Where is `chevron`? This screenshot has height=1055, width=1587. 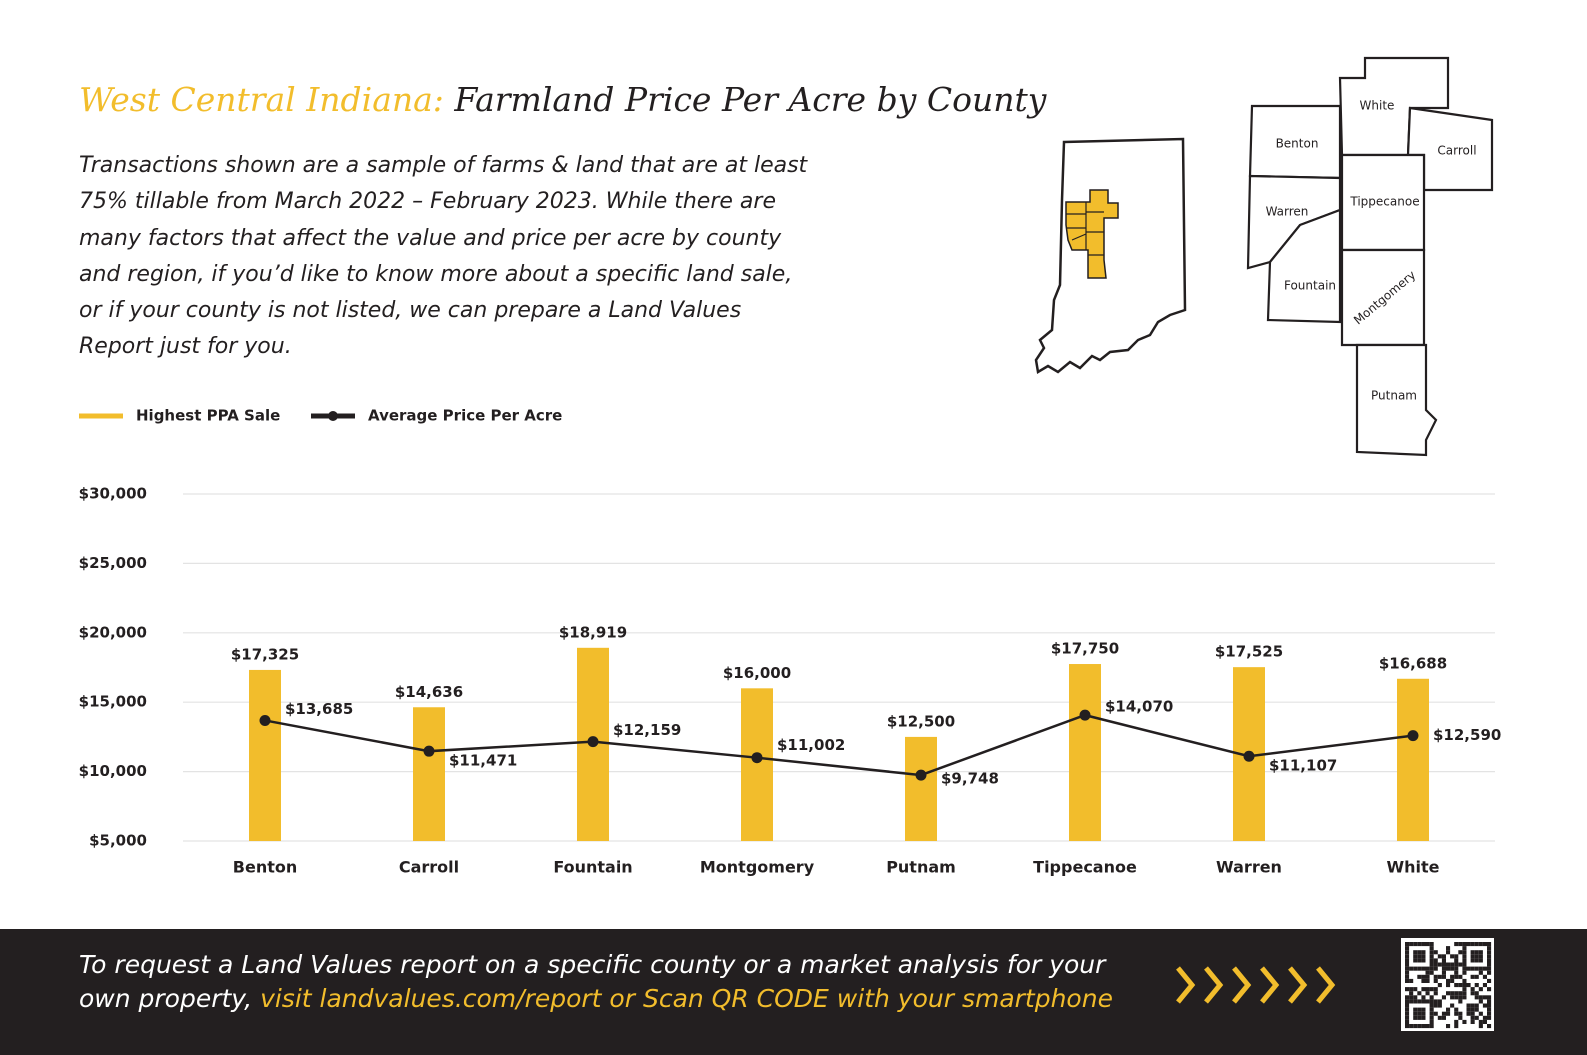 chevron is located at coordinates (1242, 985).